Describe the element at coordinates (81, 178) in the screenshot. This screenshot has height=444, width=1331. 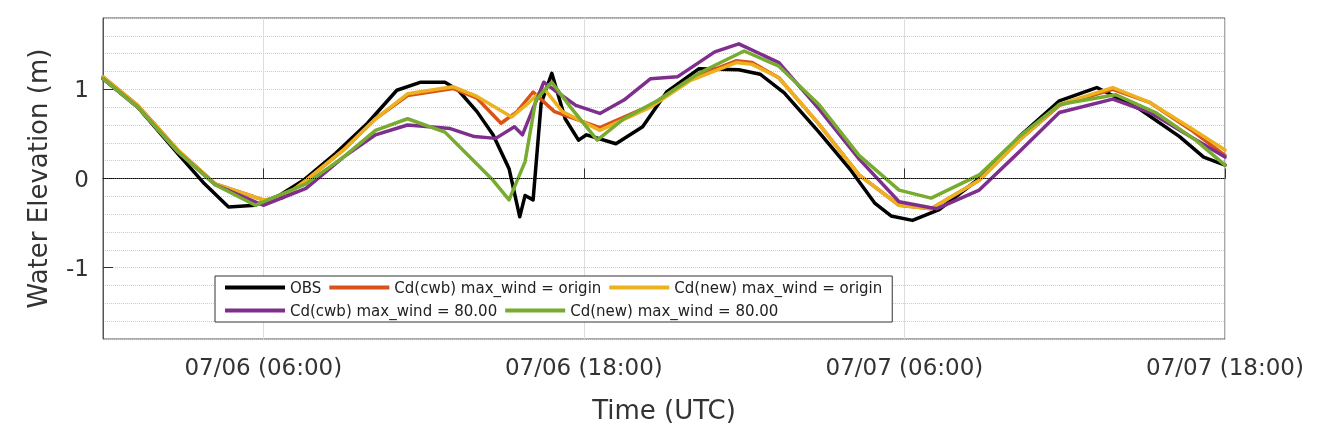
I see `y-tick-label: 0` at that location.